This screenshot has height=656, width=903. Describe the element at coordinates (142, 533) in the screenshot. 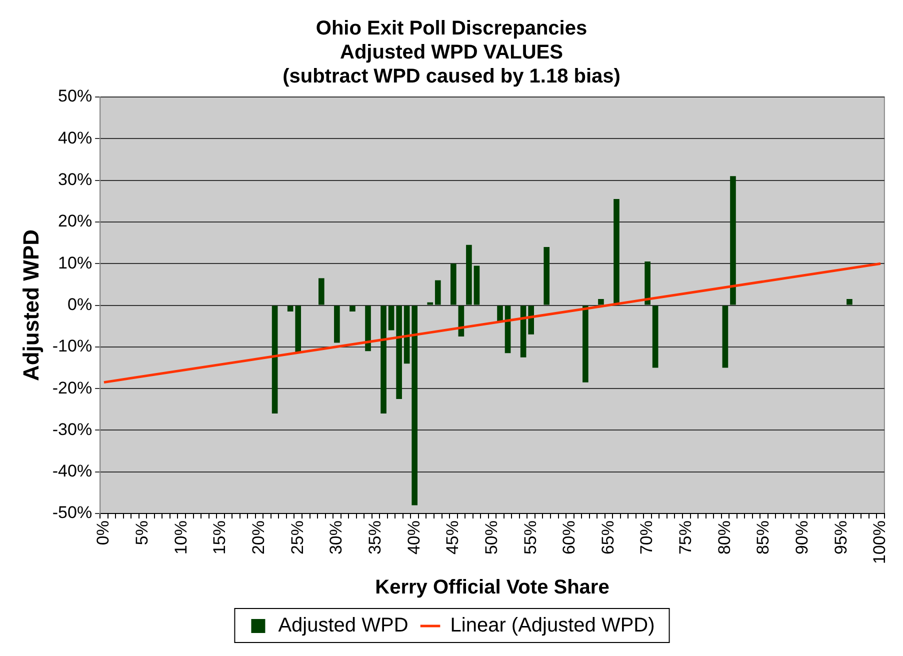

I see `x-tick-label: 5%` at that location.